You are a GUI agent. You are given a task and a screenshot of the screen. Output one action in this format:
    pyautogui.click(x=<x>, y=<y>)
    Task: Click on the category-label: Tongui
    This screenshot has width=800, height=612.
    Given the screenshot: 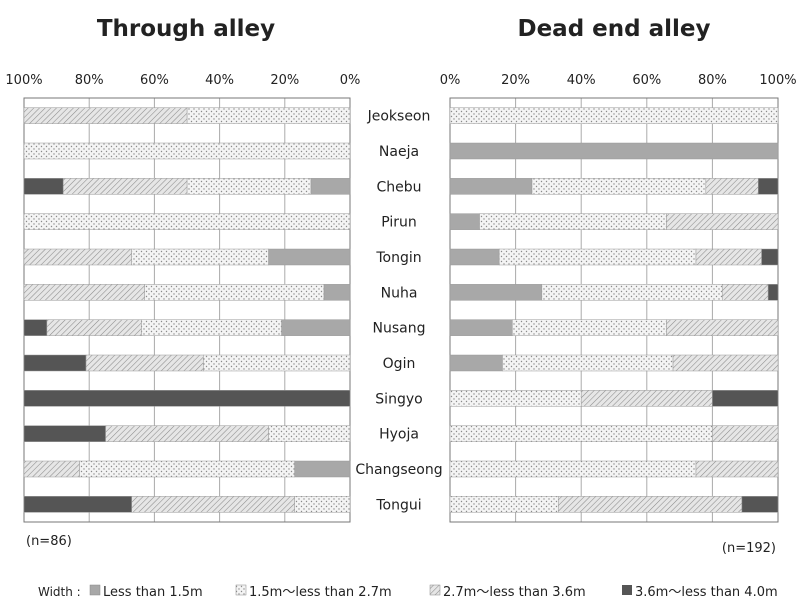 What is the action you would take?
    pyautogui.click(x=398, y=505)
    